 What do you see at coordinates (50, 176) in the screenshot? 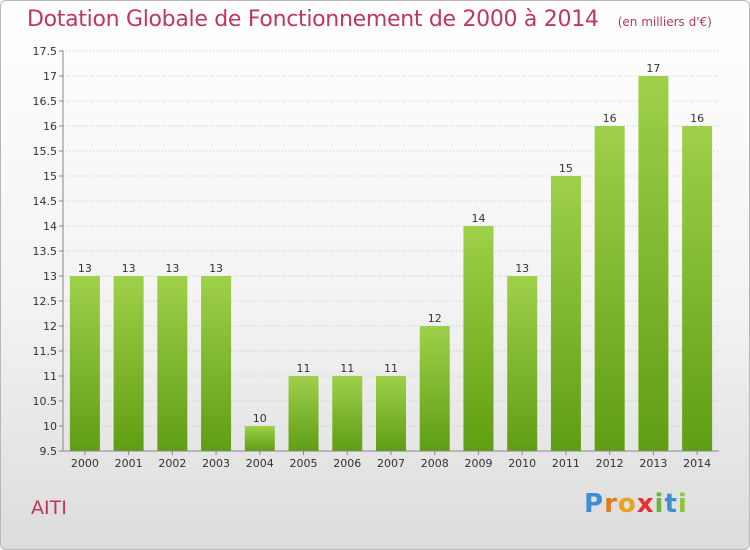
I see `y-tick-label: 15` at bounding box center [50, 176].